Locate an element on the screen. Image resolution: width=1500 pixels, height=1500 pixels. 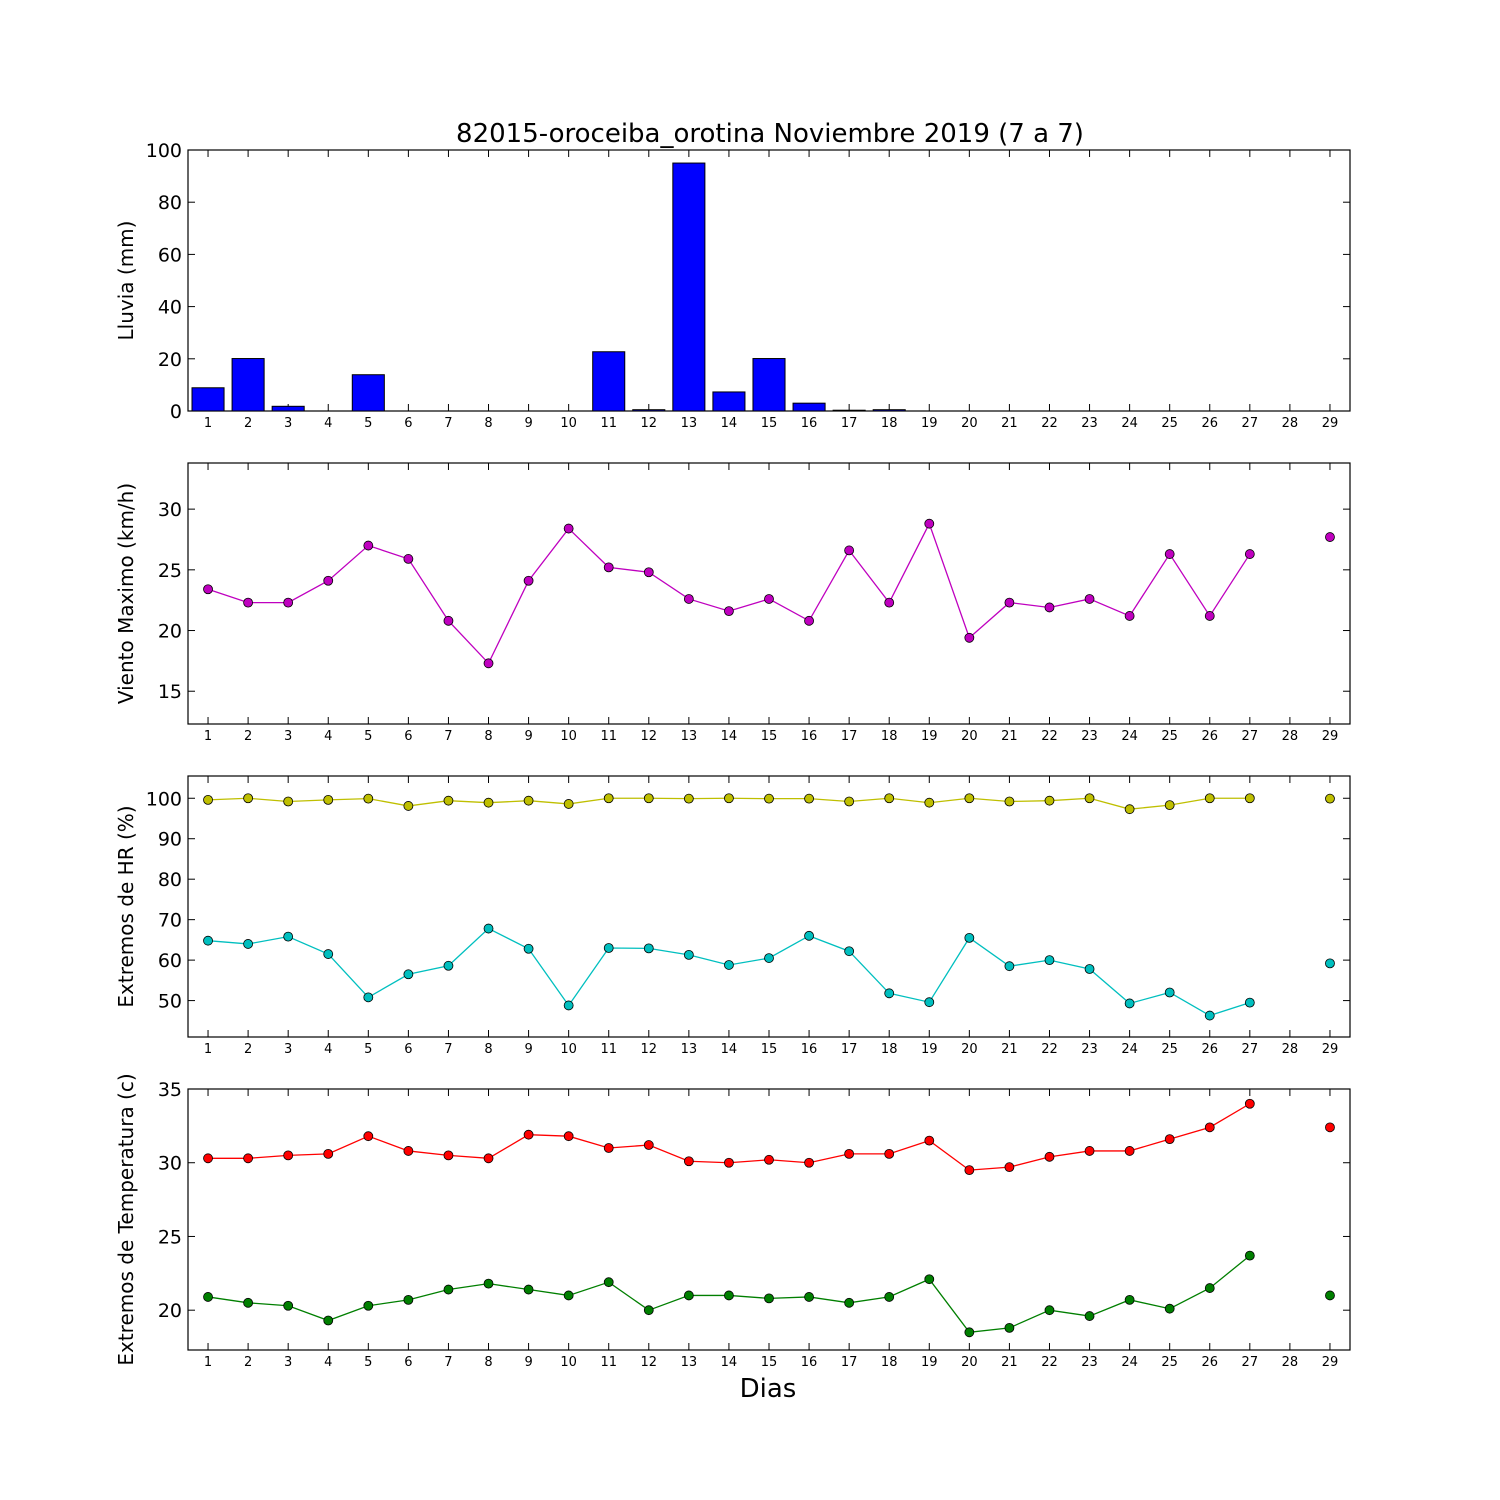
xtick-label: 3 is located at coordinates (288, 1049).